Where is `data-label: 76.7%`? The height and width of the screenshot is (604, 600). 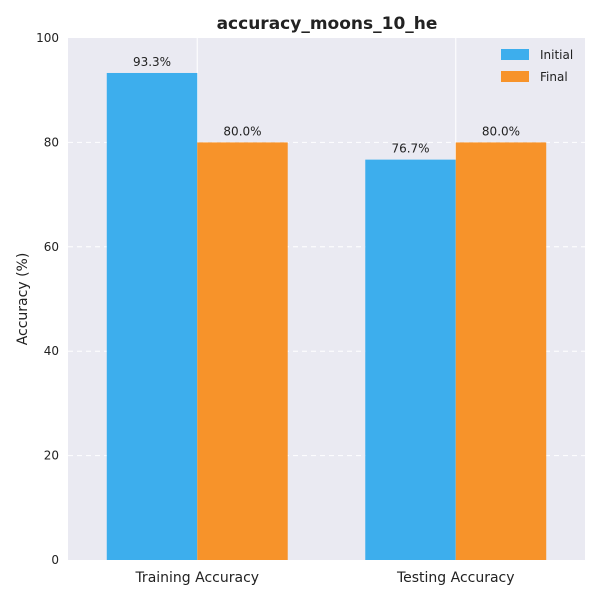 data-label: 76.7% is located at coordinates (410, 149).